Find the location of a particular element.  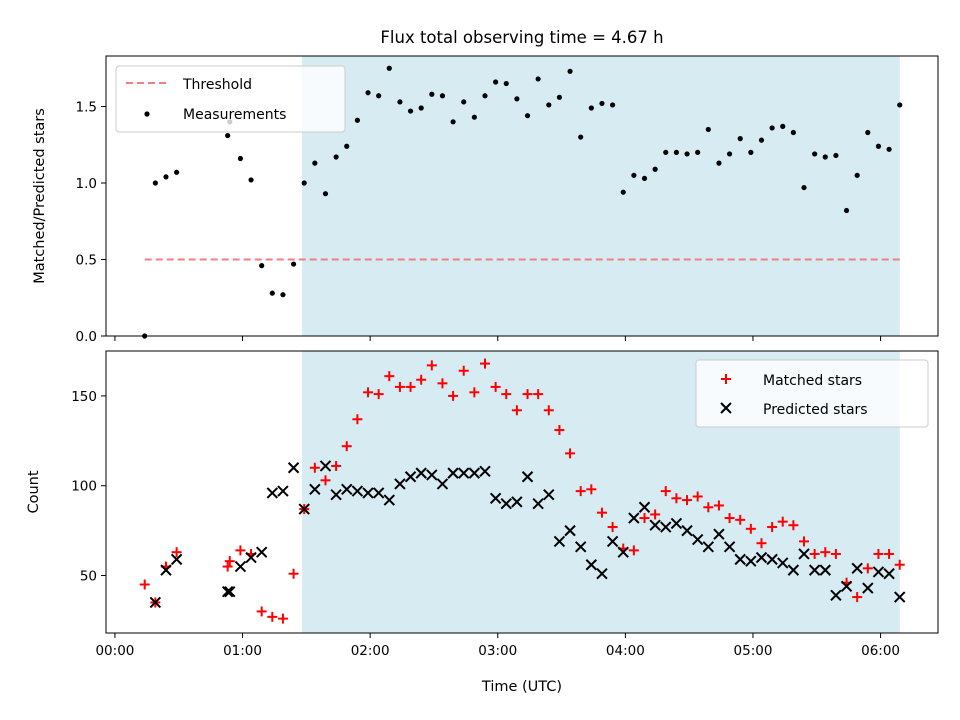

legend-measurements-label: Measurements is located at coordinates (234, 115).